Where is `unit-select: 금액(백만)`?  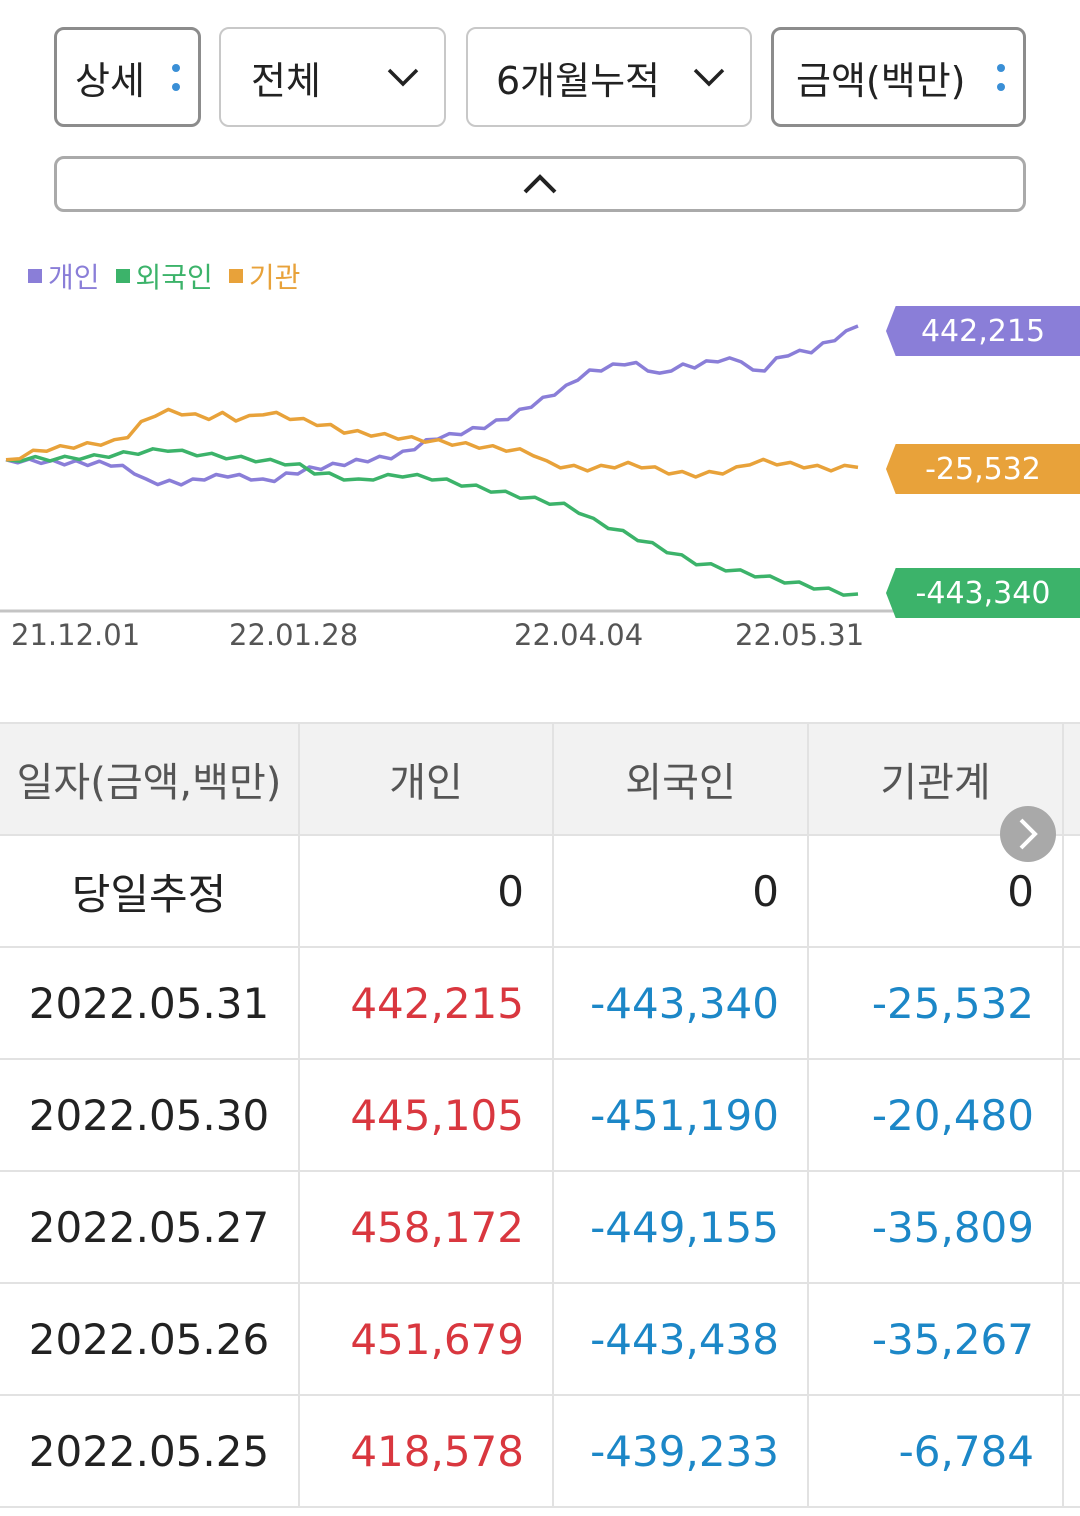 unit-select: 금액(백만) is located at coordinates (898, 77).